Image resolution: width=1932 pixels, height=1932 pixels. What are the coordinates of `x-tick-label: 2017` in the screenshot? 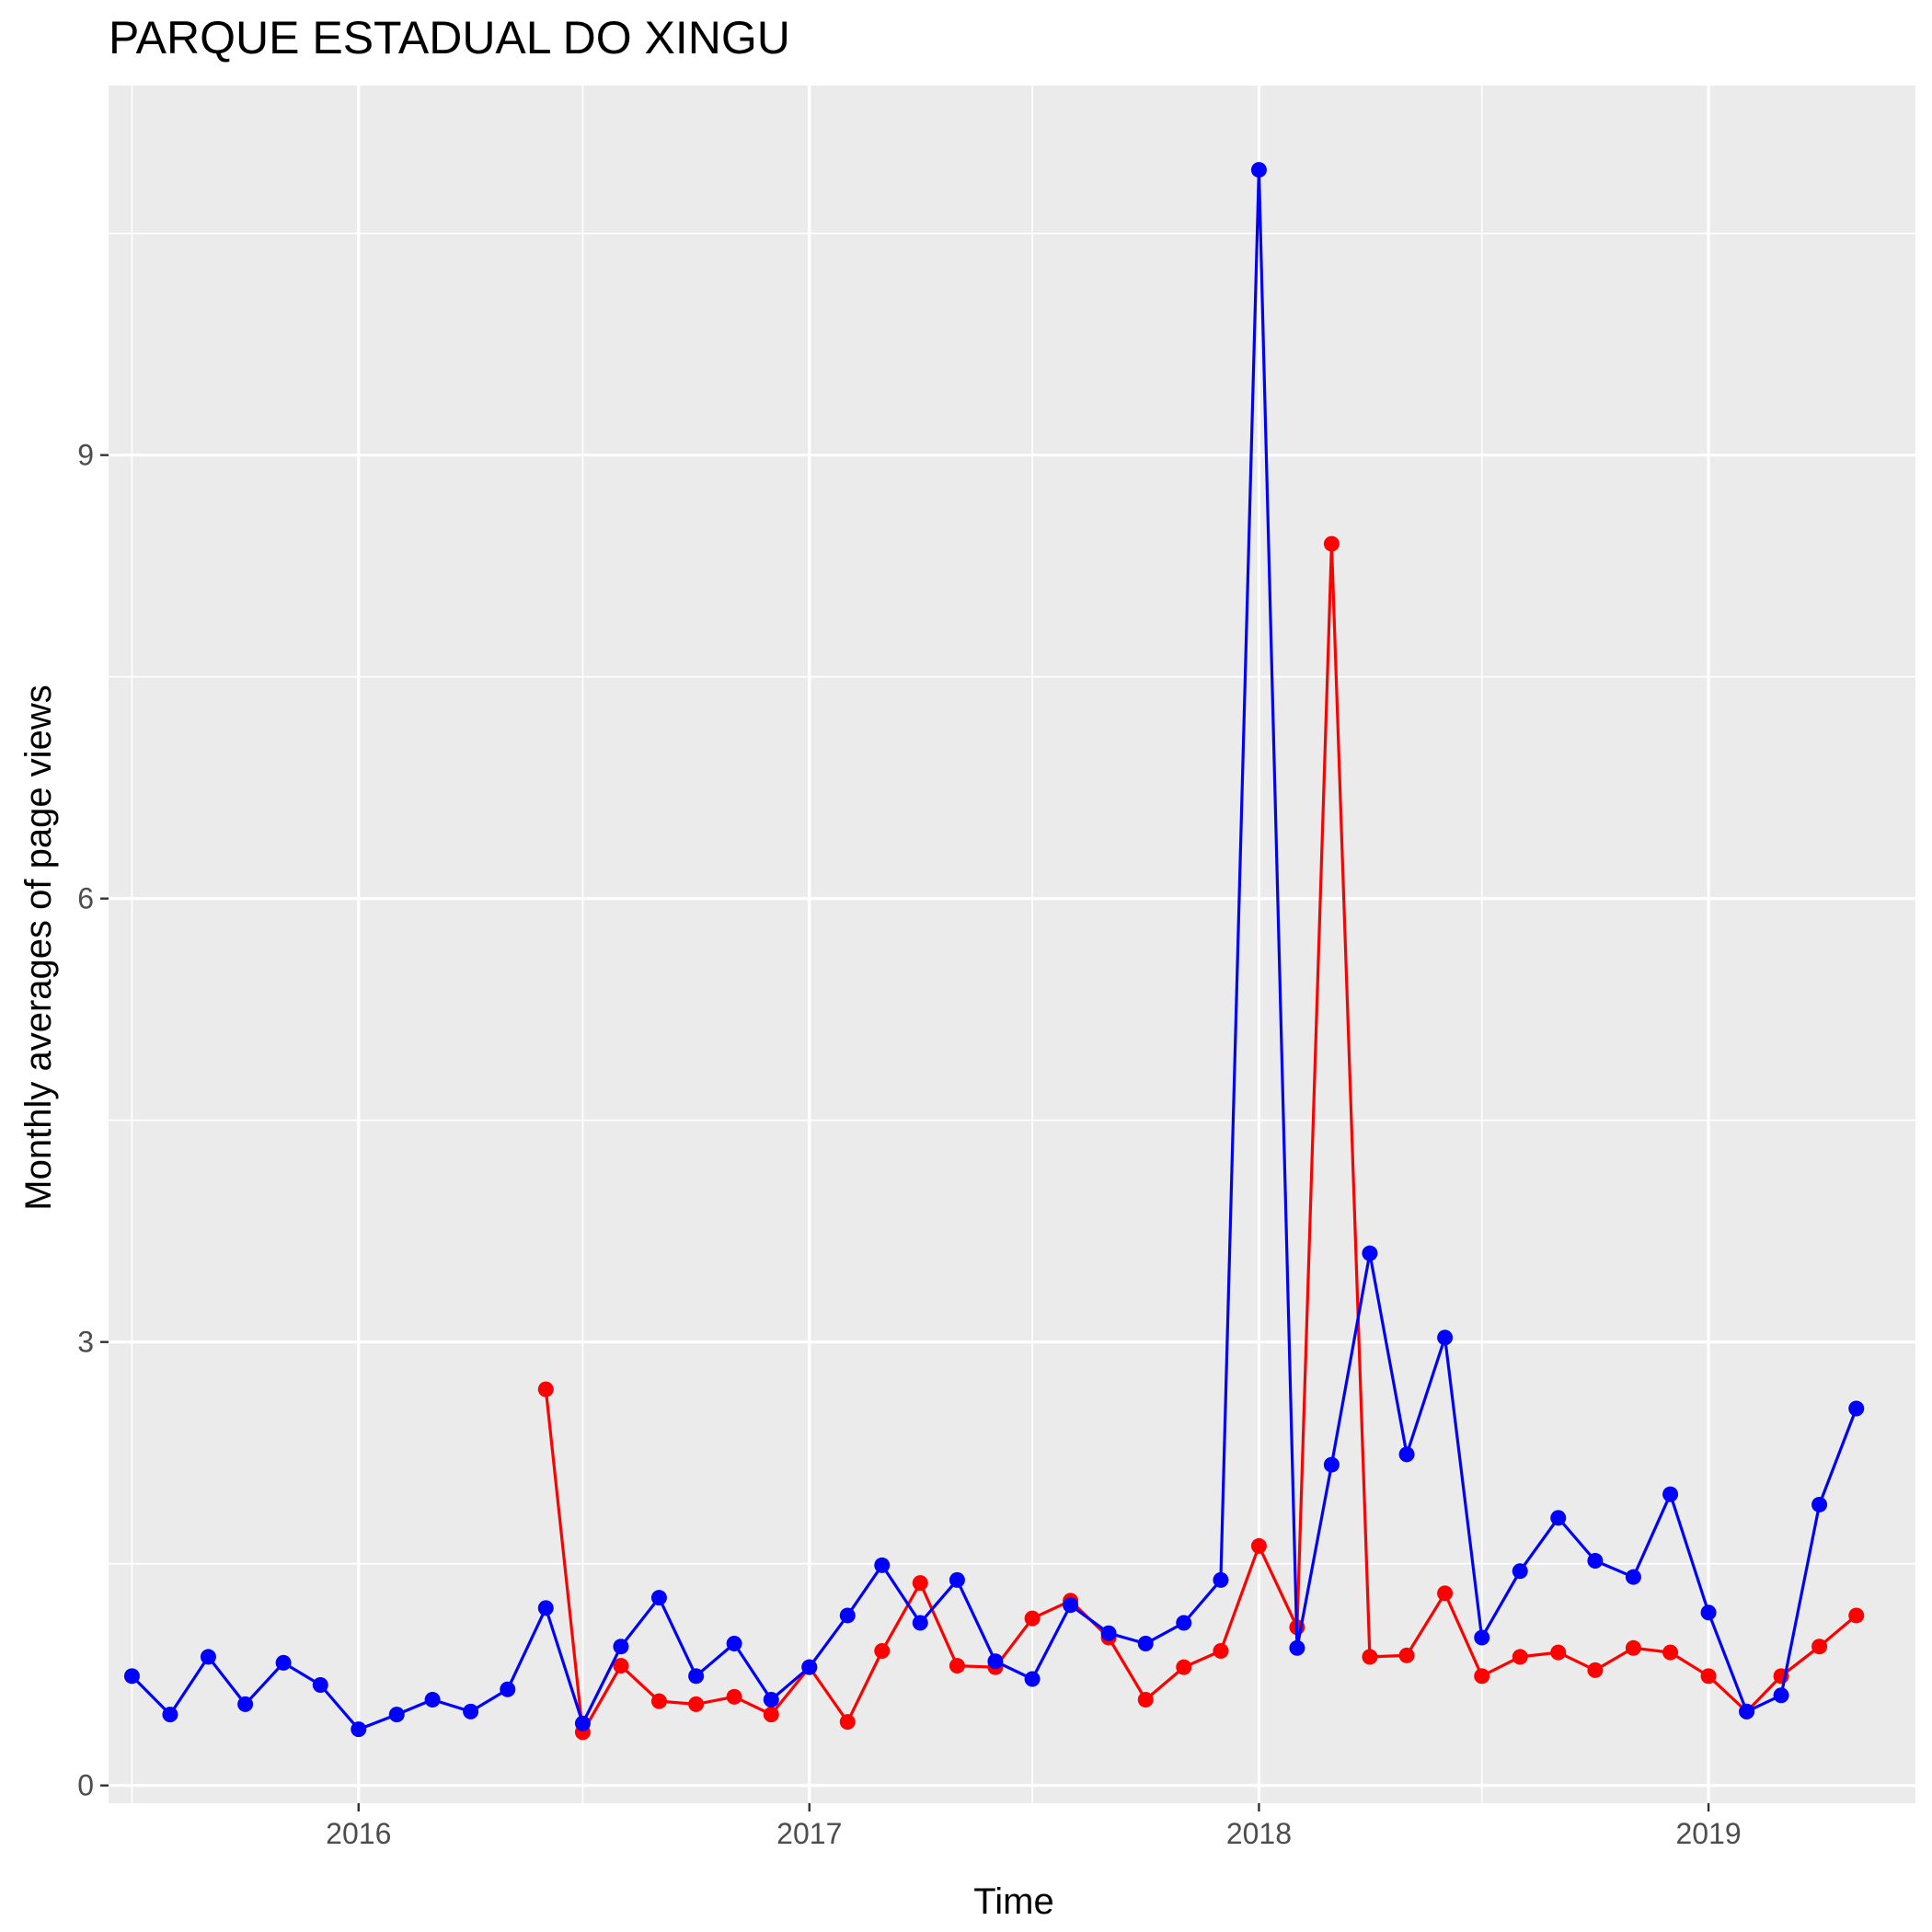 It's located at (809, 1833).